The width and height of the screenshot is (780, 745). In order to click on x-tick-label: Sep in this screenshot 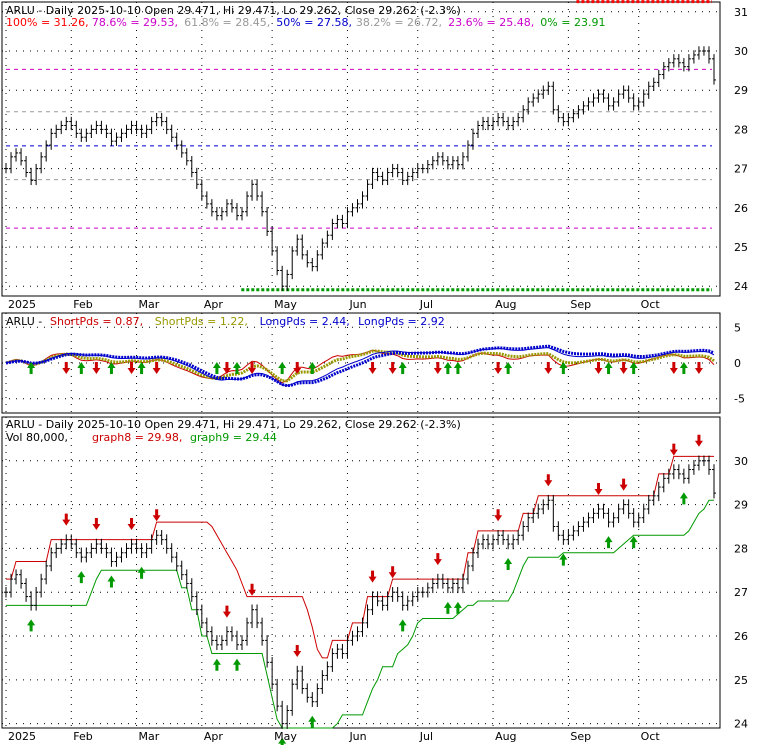, I will do `click(580, 736)`.